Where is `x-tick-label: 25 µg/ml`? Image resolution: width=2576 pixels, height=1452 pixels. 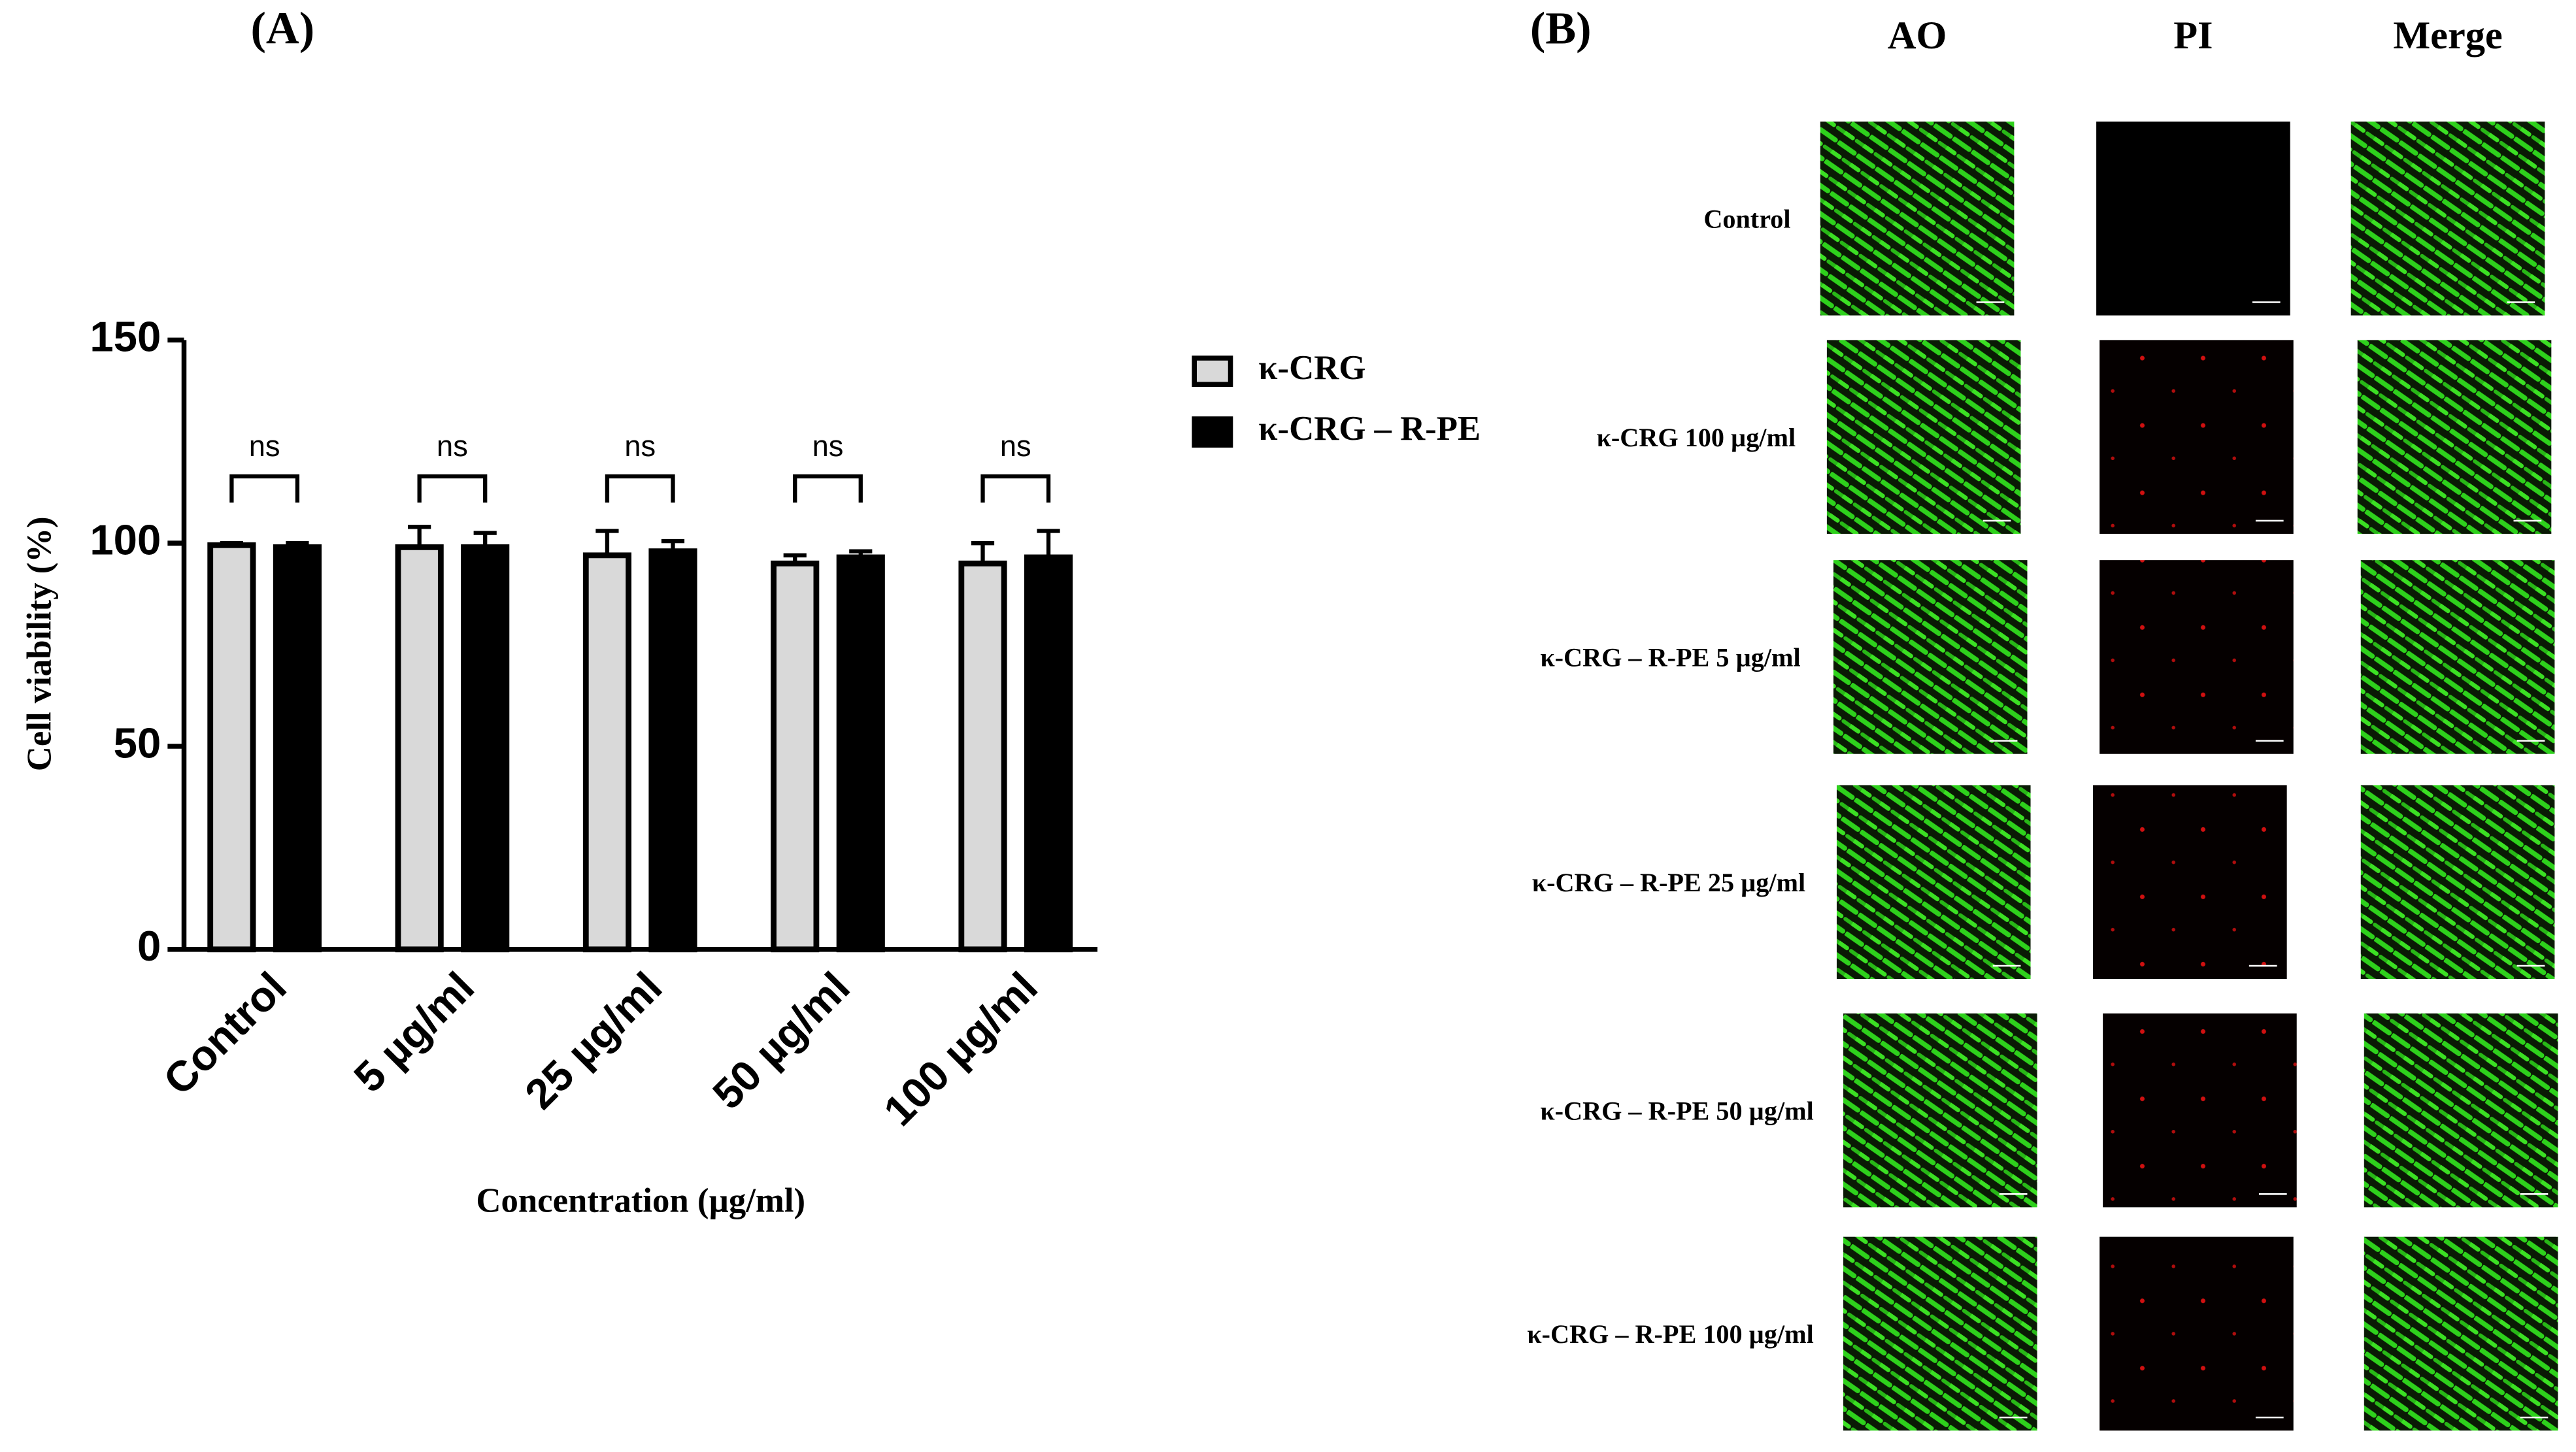
x-tick-label: 25 µg/ml is located at coordinates (594, 1040).